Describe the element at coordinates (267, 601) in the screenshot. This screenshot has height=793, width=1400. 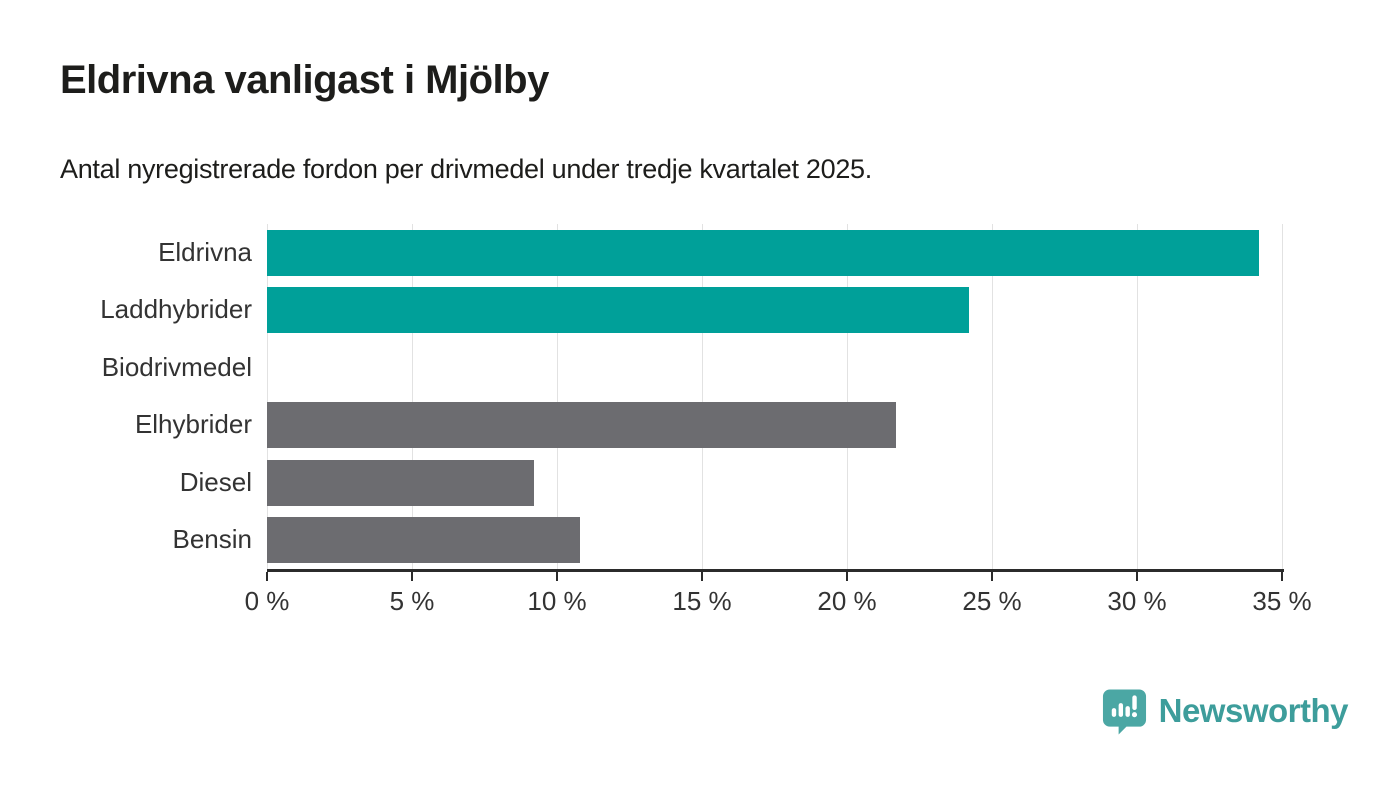
I see `x-axis-tick-label: 0 %` at that location.